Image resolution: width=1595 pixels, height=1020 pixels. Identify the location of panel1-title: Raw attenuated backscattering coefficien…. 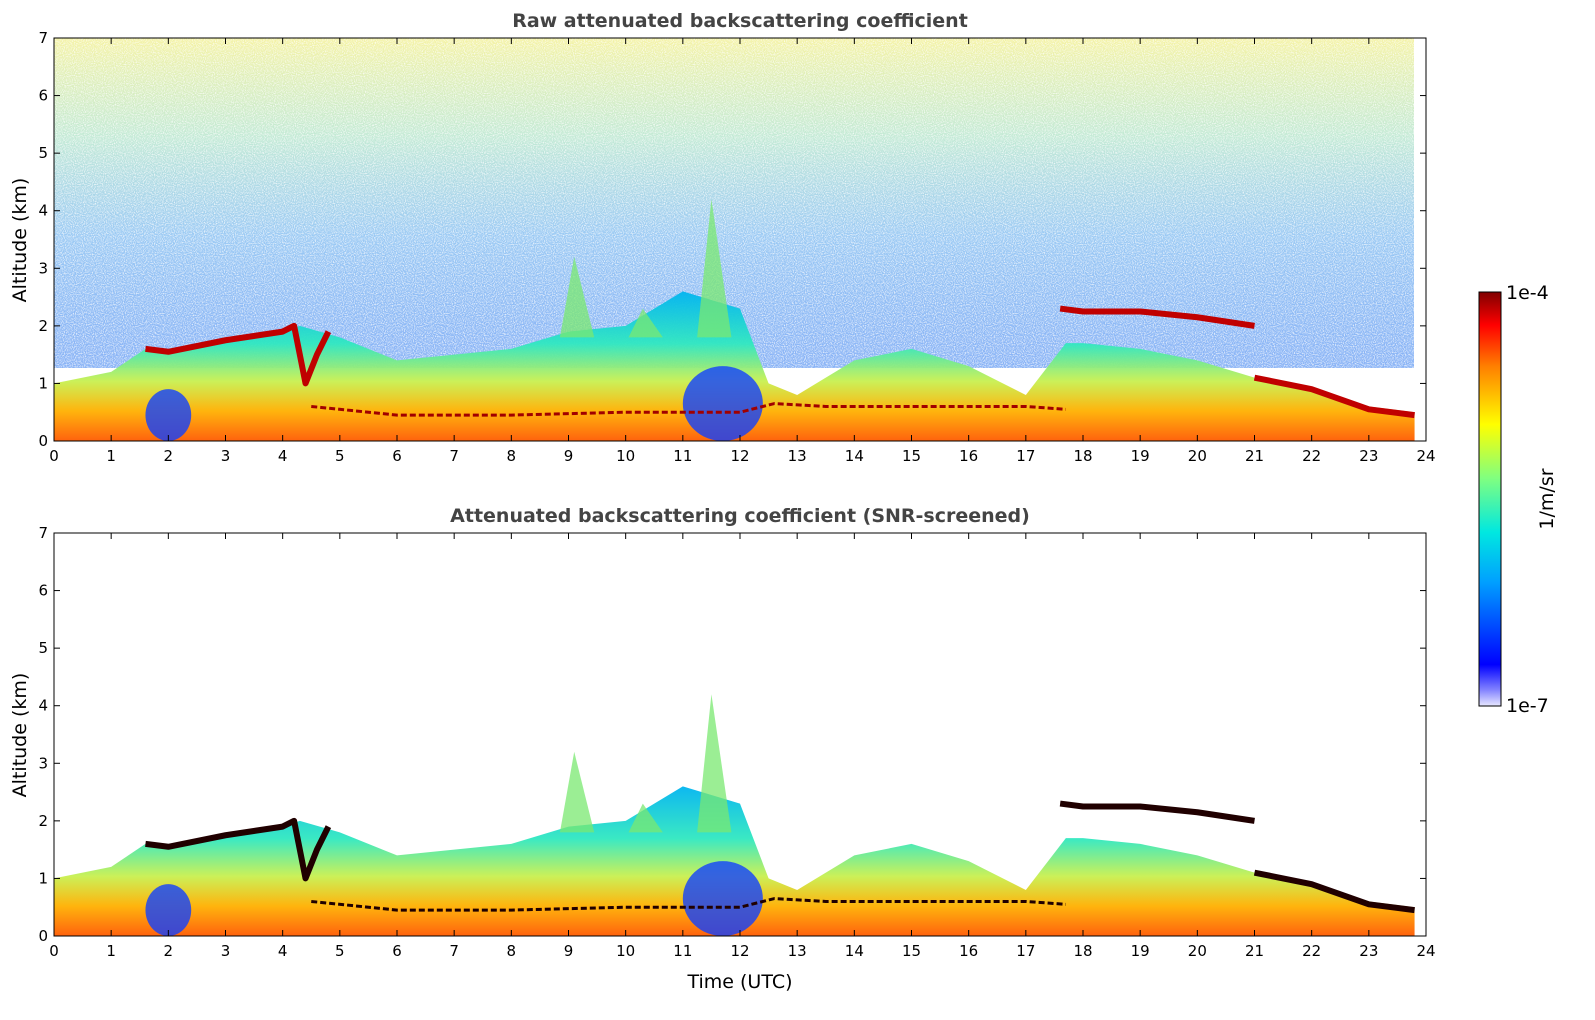
(740, 21).